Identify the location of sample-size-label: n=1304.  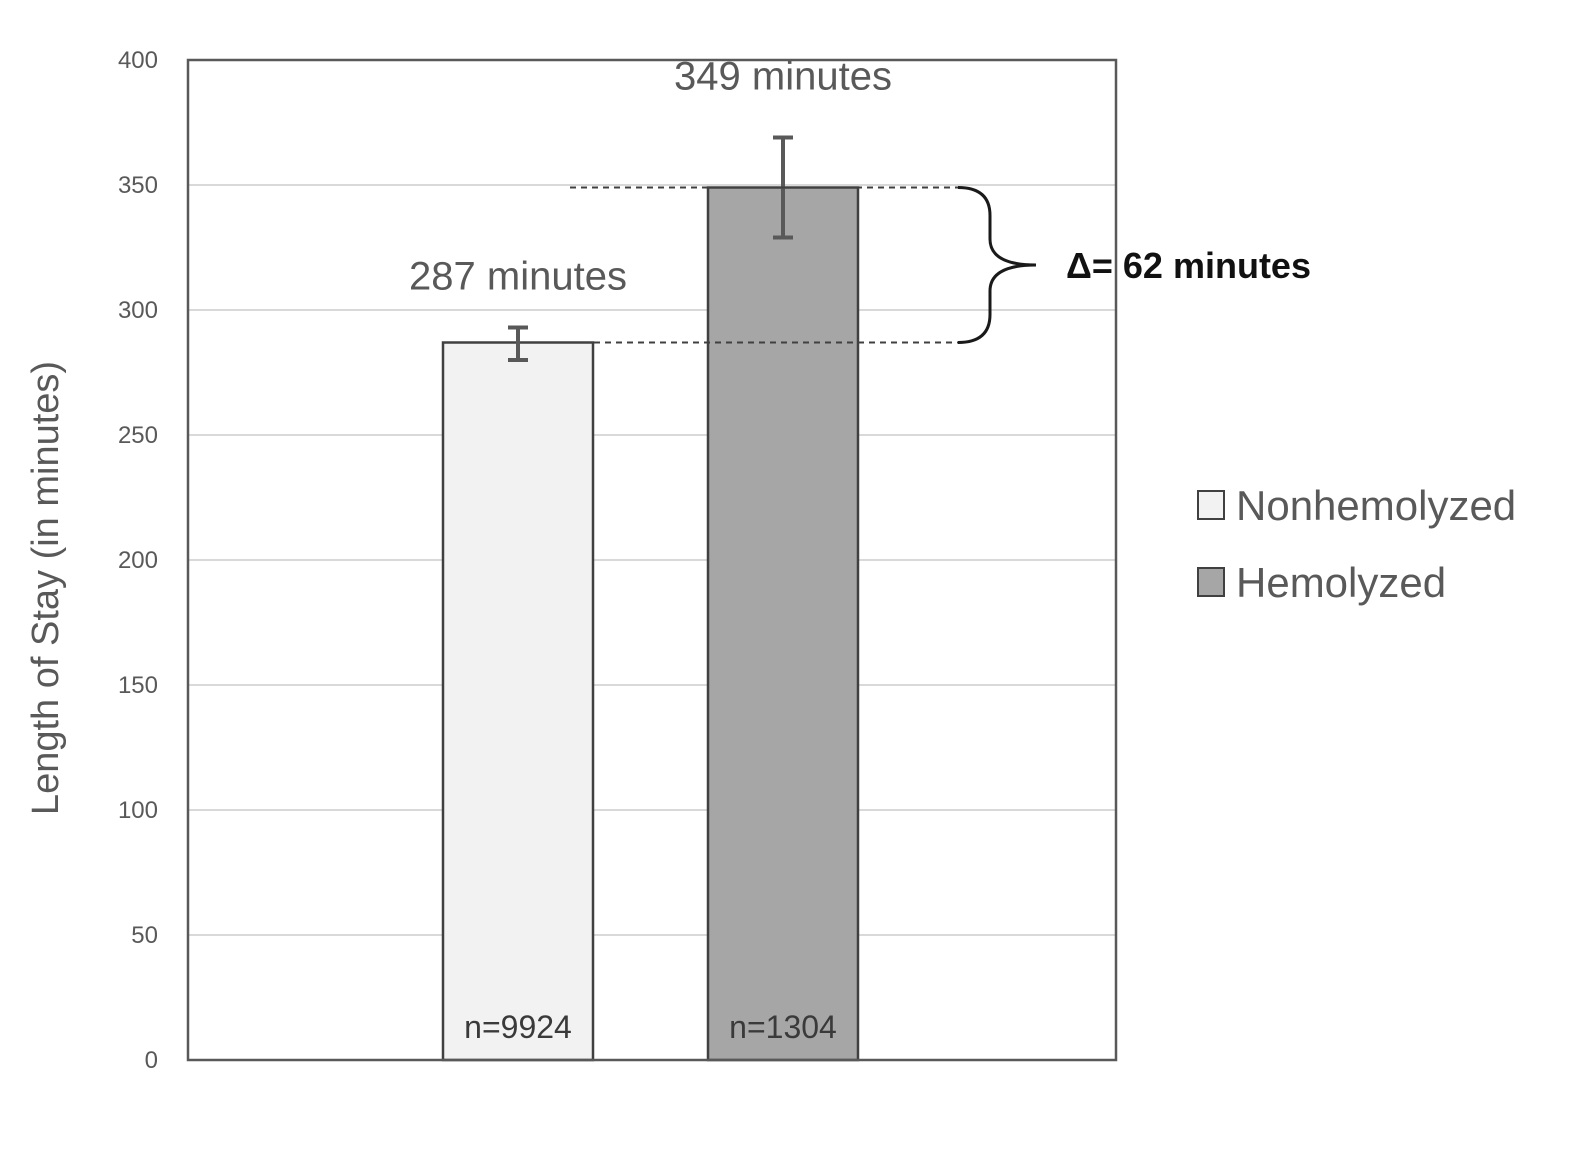
(783, 1027).